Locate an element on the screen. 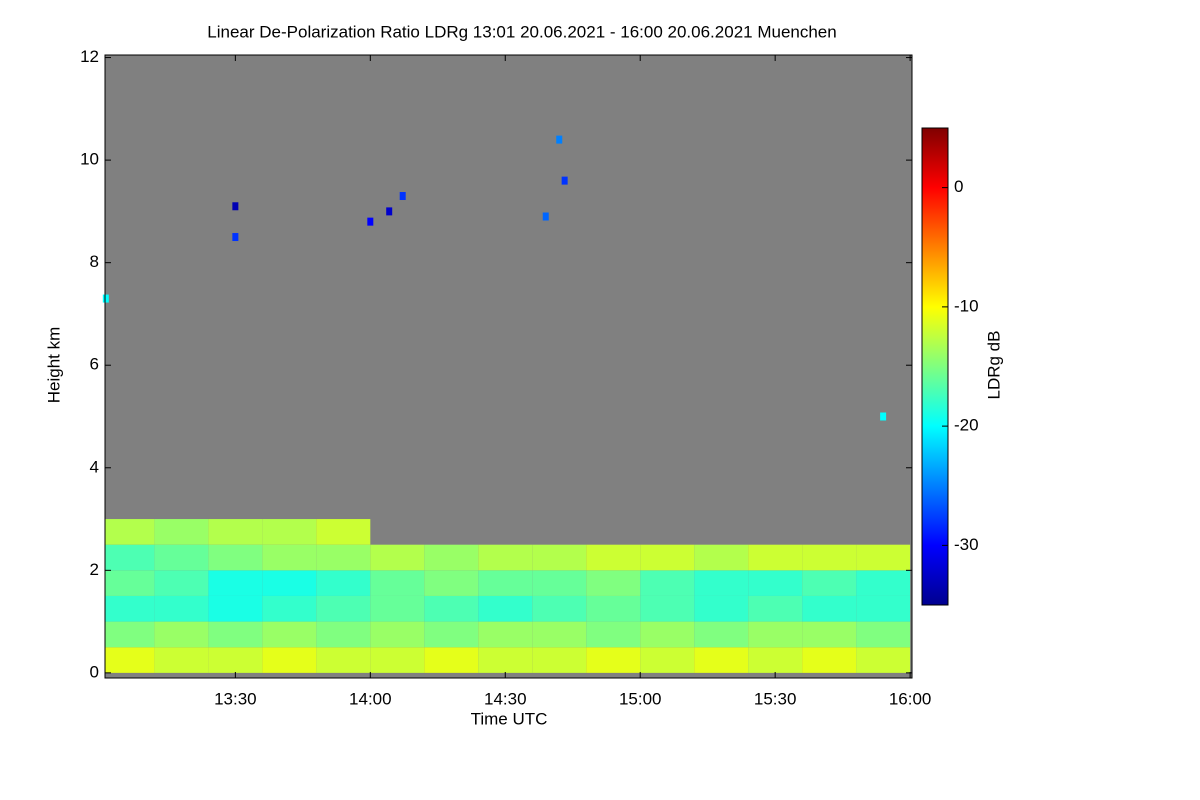  colorbar-tick-label: -10 is located at coordinates (966, 305).